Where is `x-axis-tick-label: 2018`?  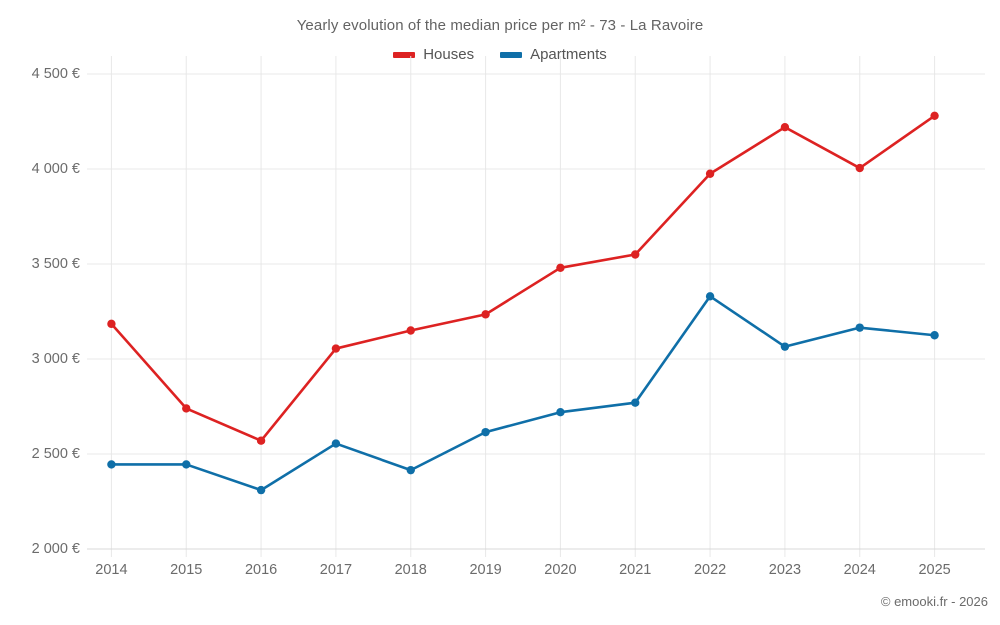
x-axis-tick-label: 2018 is located at coordinates (410, 570).